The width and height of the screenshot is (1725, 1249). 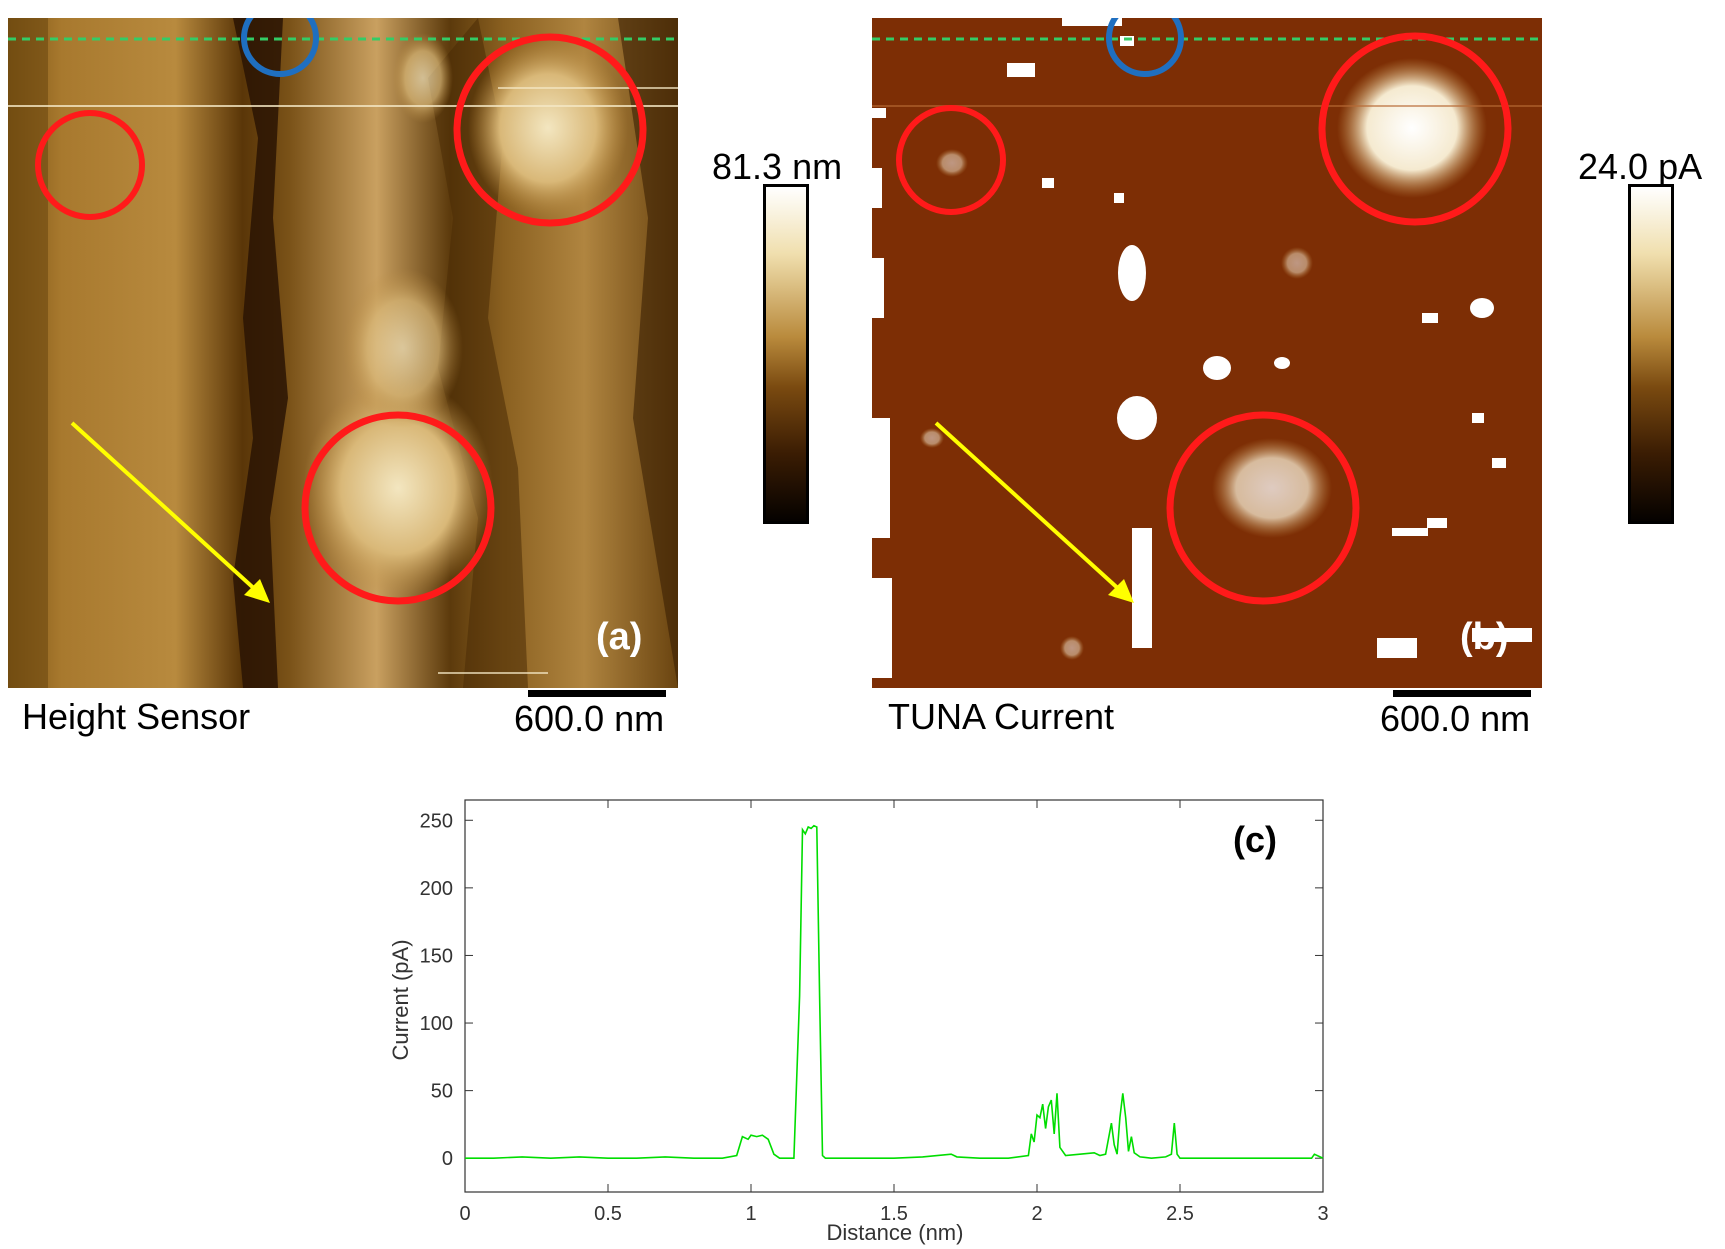 I want to click on panel-letter-a: (a), so click(x=619, y=637).